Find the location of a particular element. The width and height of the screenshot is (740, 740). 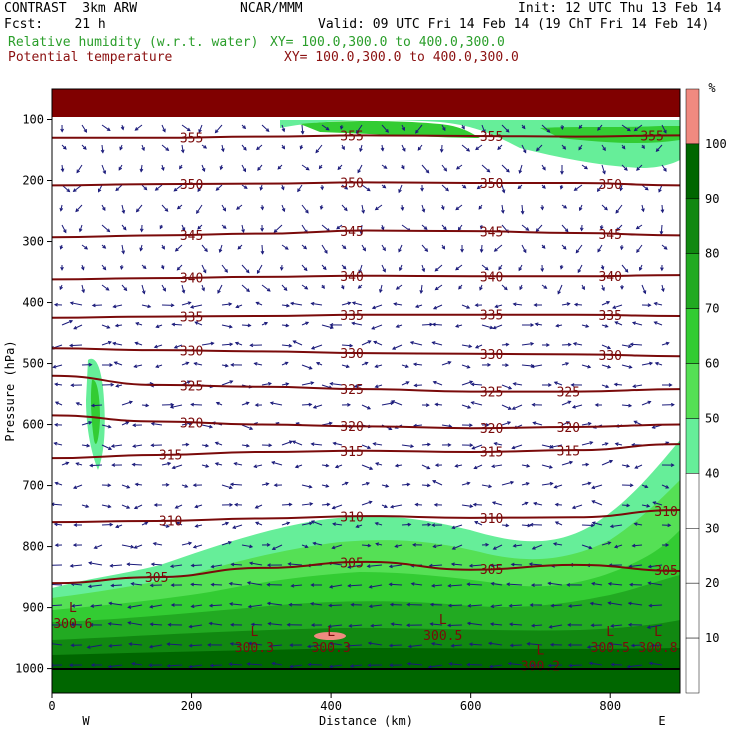

theta-label: 355 is located at coordinates (651, 137).